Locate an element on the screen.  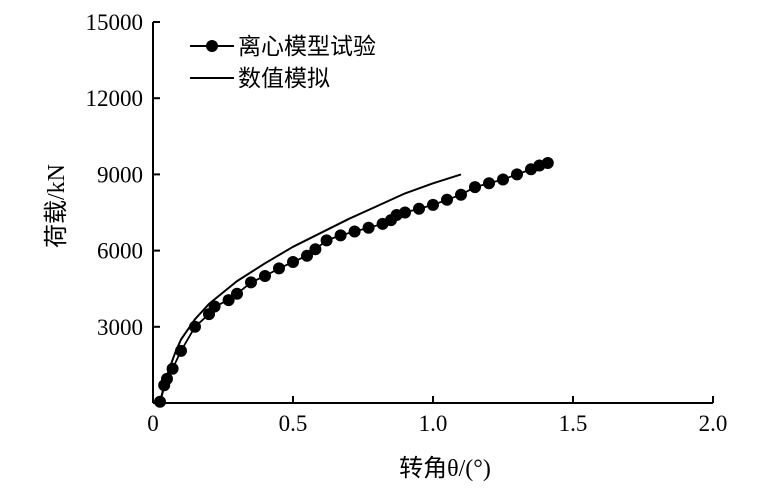
x-tick-label: 2.0 is located at coordinates (713, 423).